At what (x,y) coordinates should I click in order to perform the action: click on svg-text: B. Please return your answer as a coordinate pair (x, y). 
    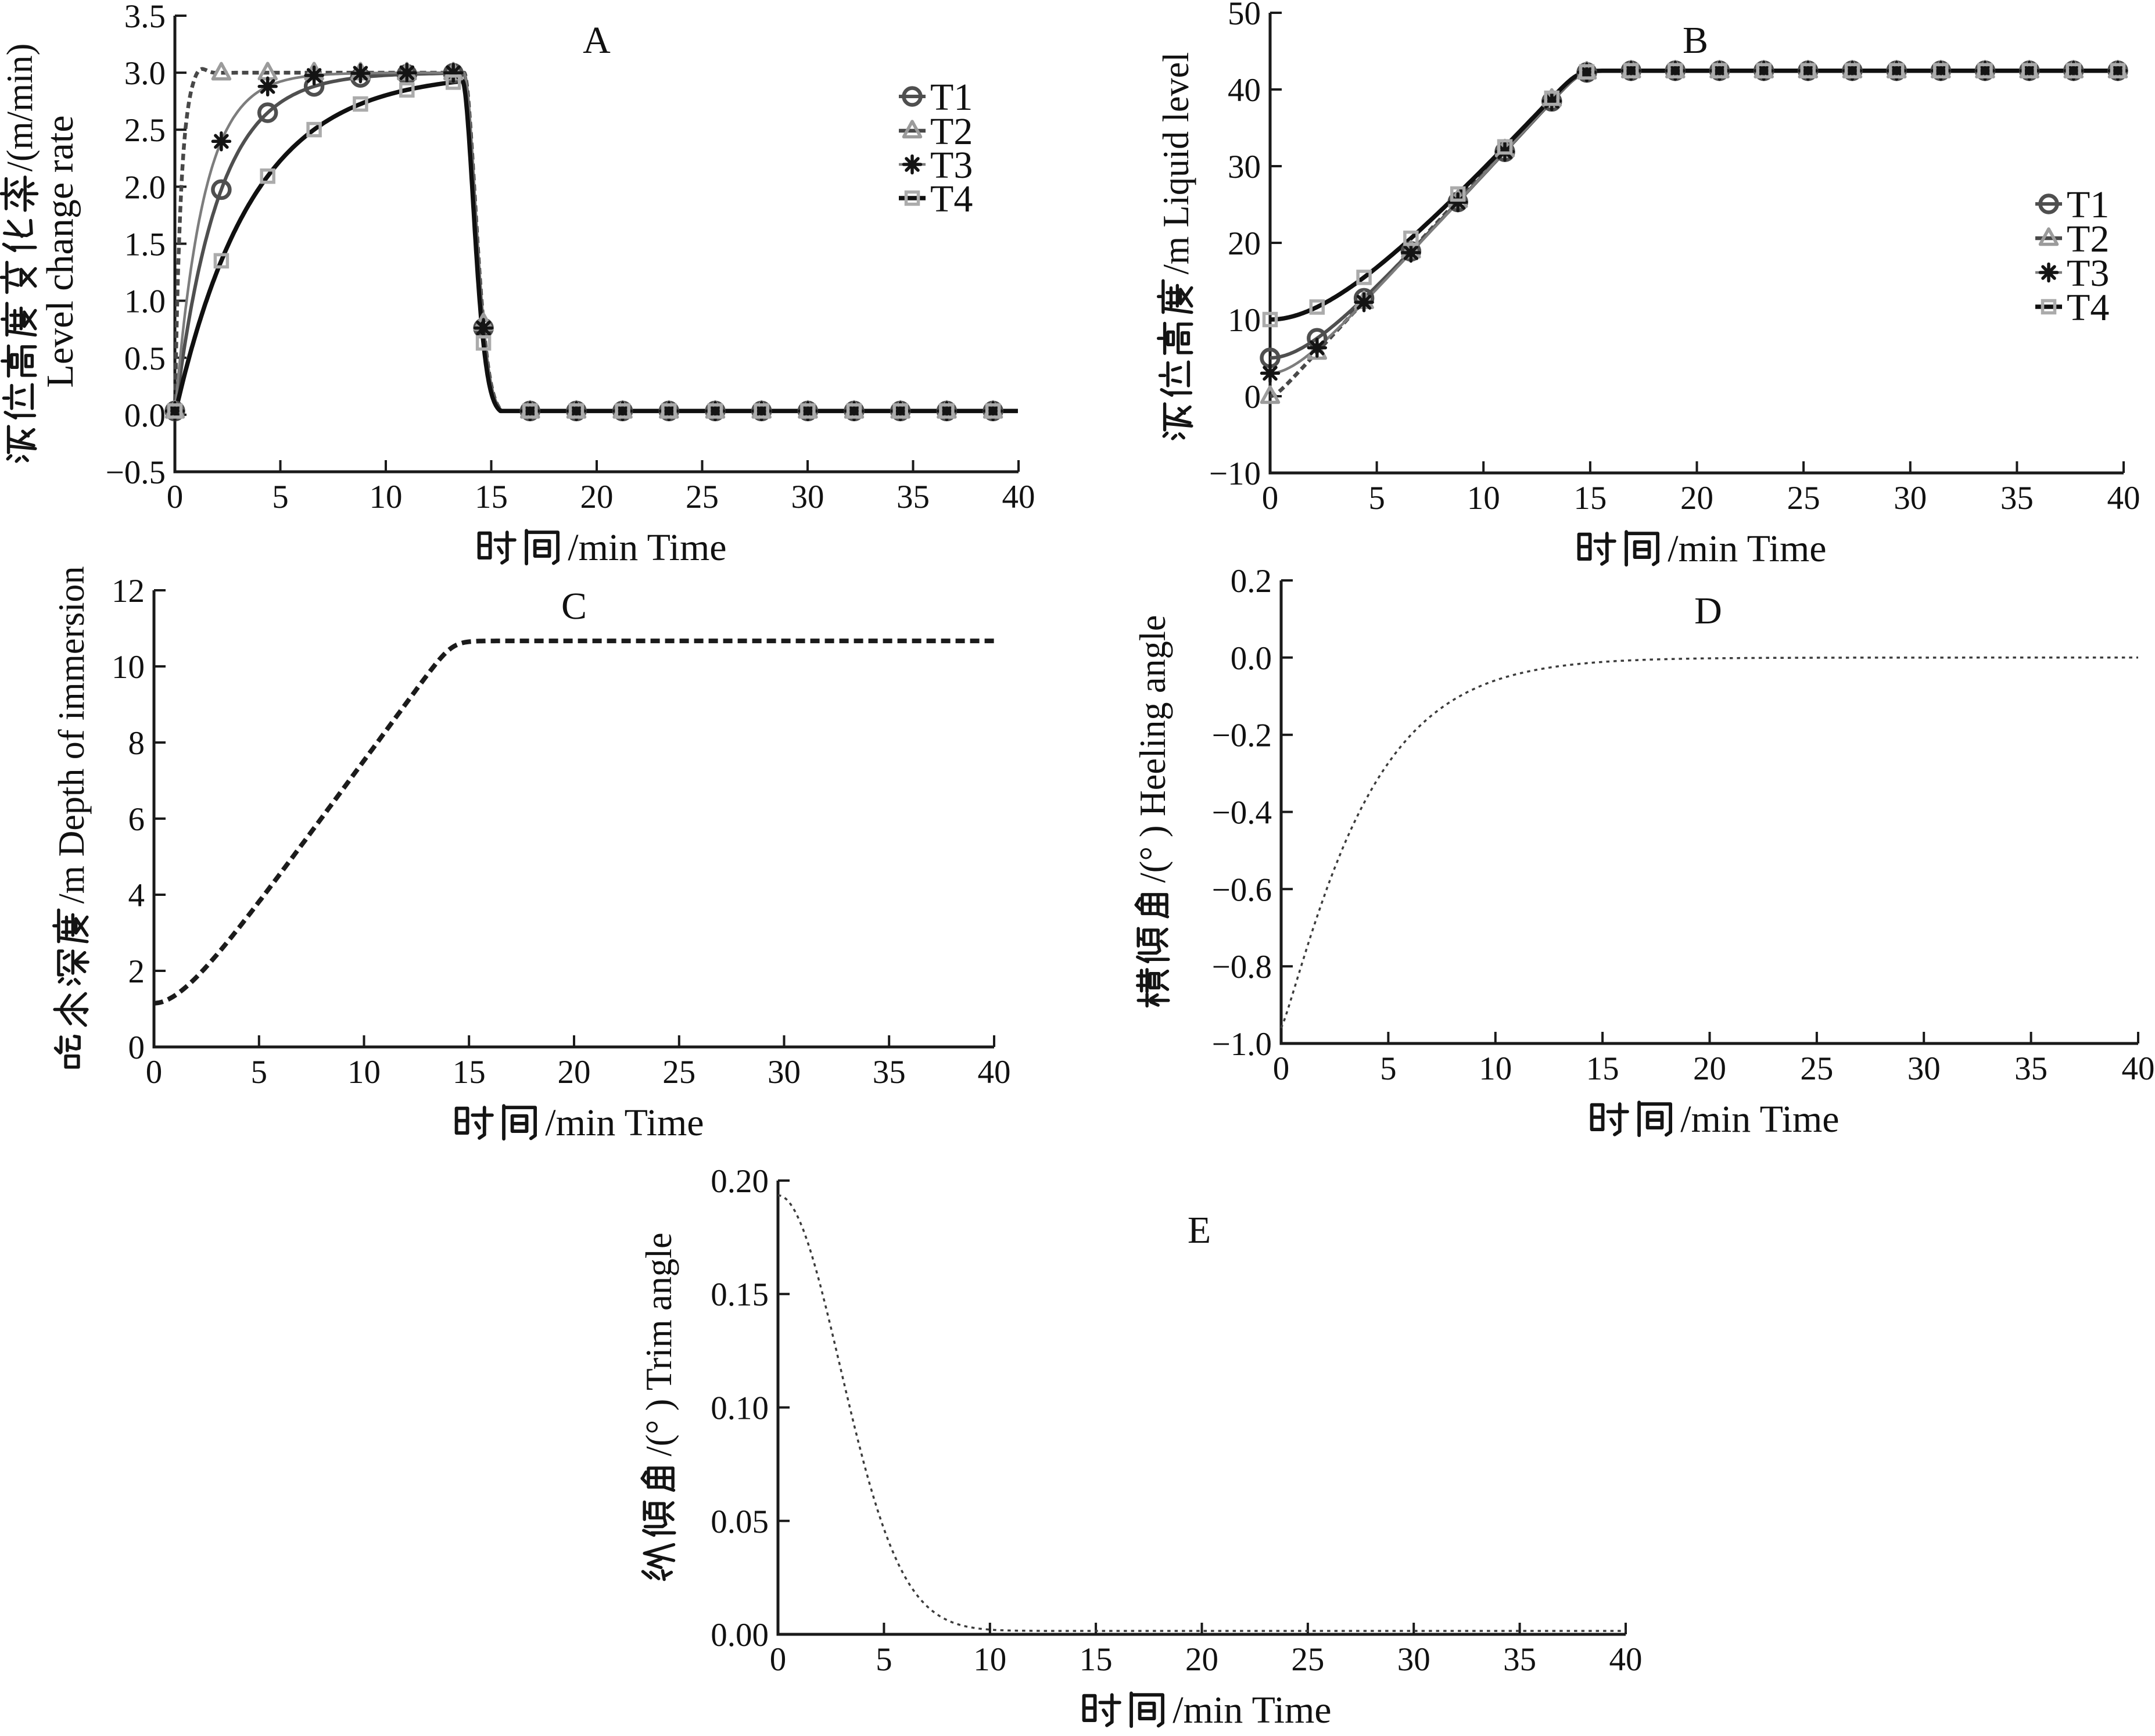
    Looking at the image, I should click on (1695, 40).